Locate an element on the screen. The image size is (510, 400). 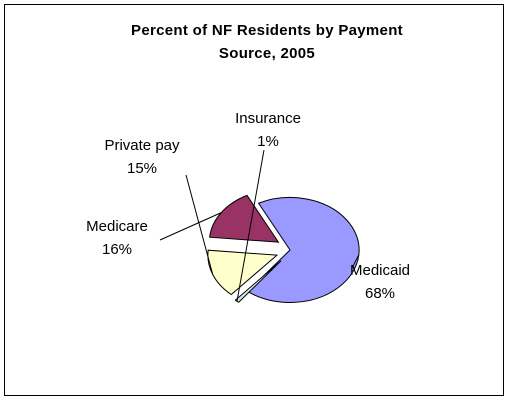
chart-title-line-1: Percent of NF Residents by Payment is located at coordinates (267, 30).